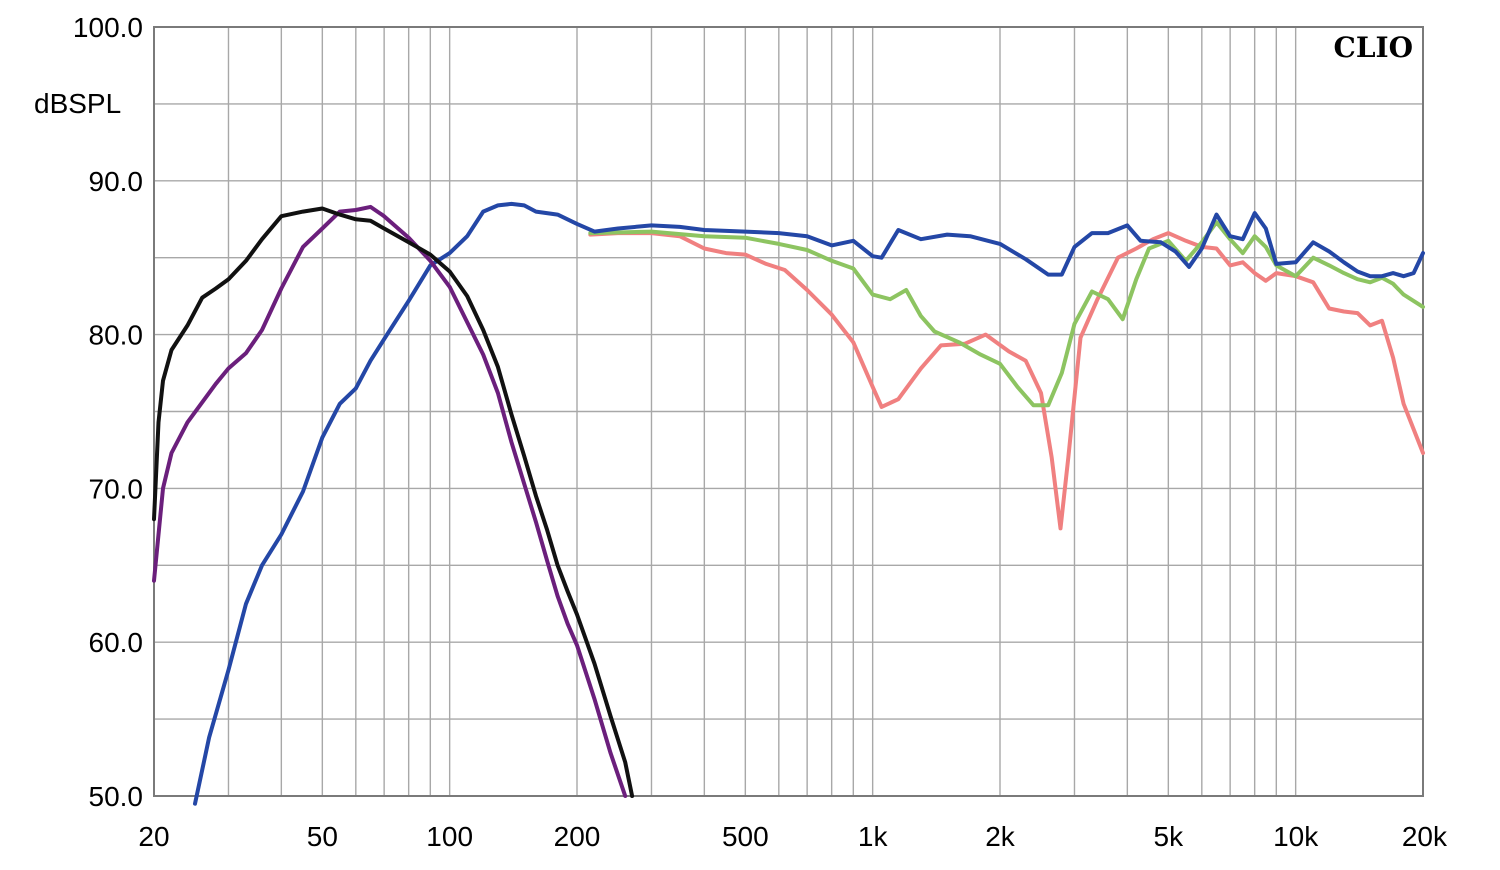 The height and width of the screenshot is (870, 1500). I want to click on x-tick-label: 100, so click(449, 836).